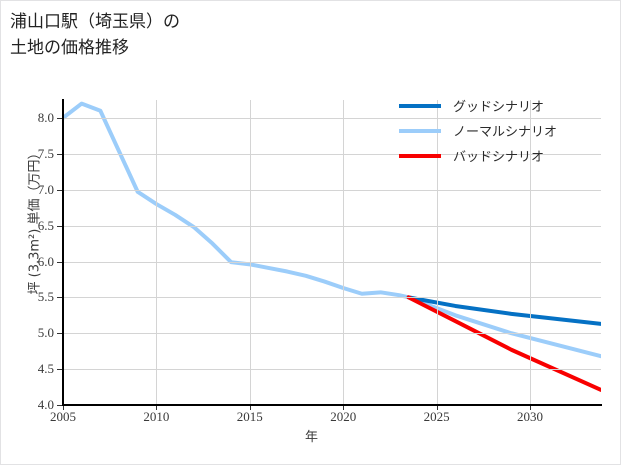  What do you see at coordinates (45, 369) in the screenshot?
I see `y-axis-tick-label: 4.5` at bounding box center [45, 369].